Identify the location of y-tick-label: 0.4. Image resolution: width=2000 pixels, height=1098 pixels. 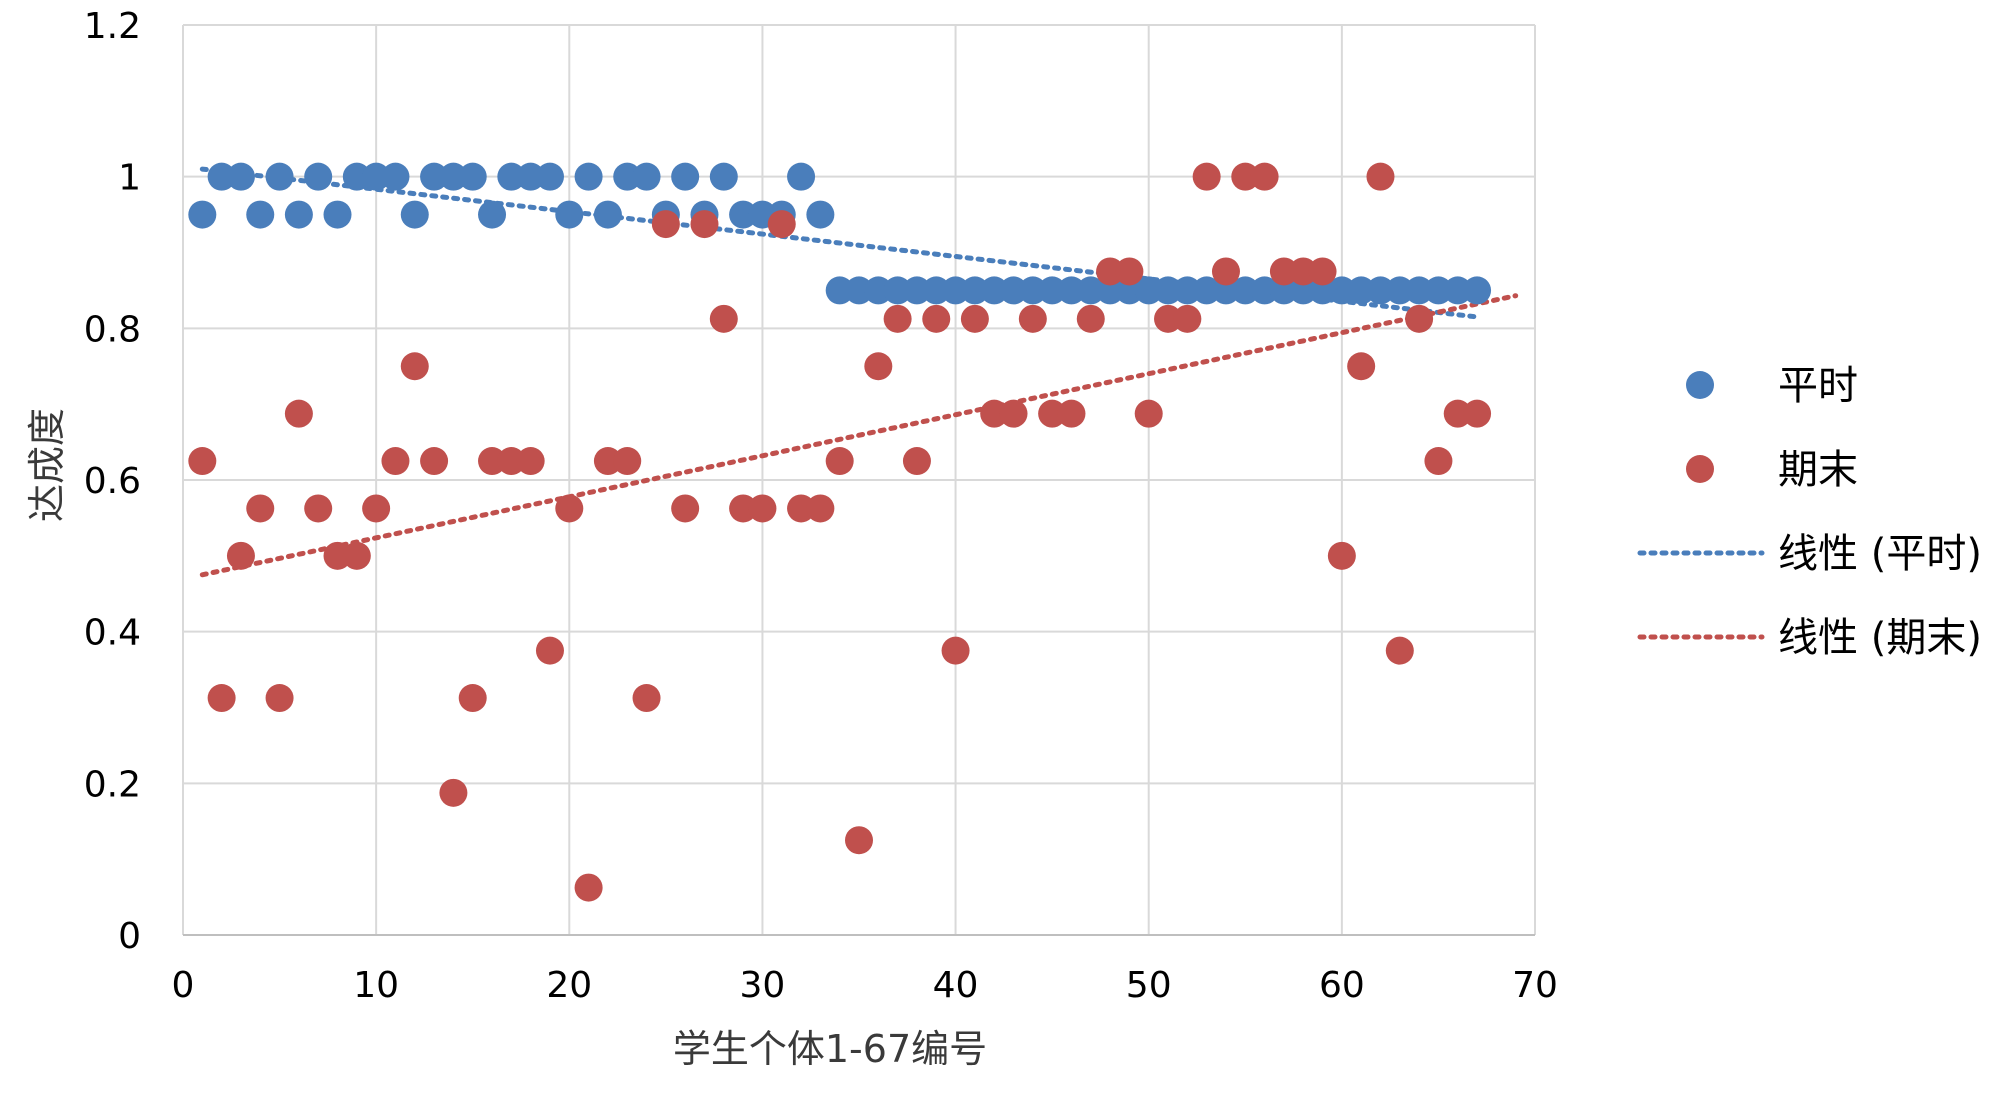
(112, 633).